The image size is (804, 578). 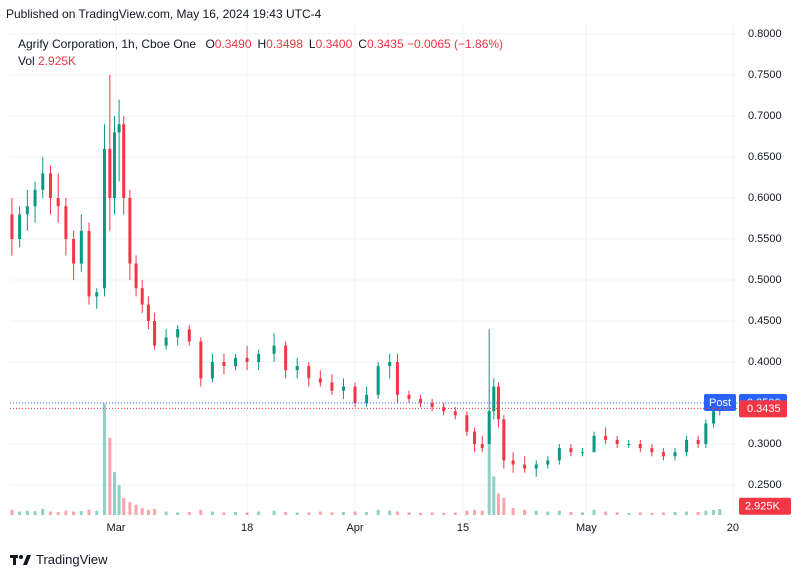 I want to click on x-tick-label: May, so click(x=586, y=528).